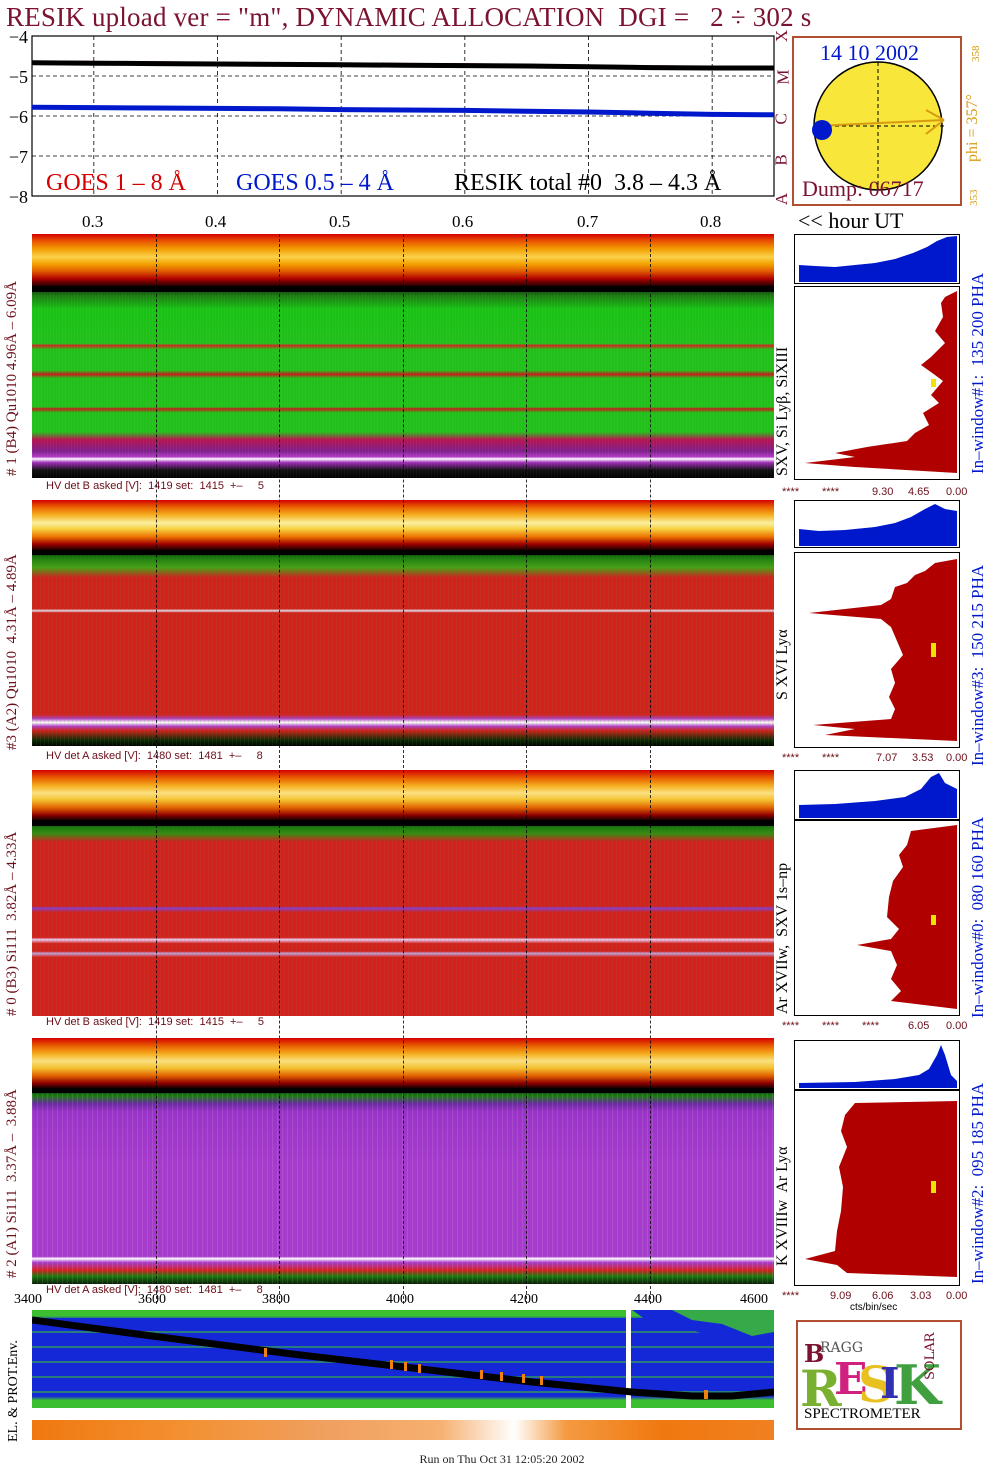 The image size is (1004, 1476). I want to click on svg-text: S, so click(876, 1384).